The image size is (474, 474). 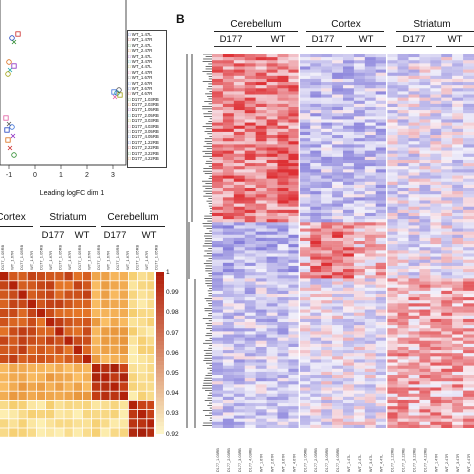 I want to click on mds-point, so click(x=18, y=34).